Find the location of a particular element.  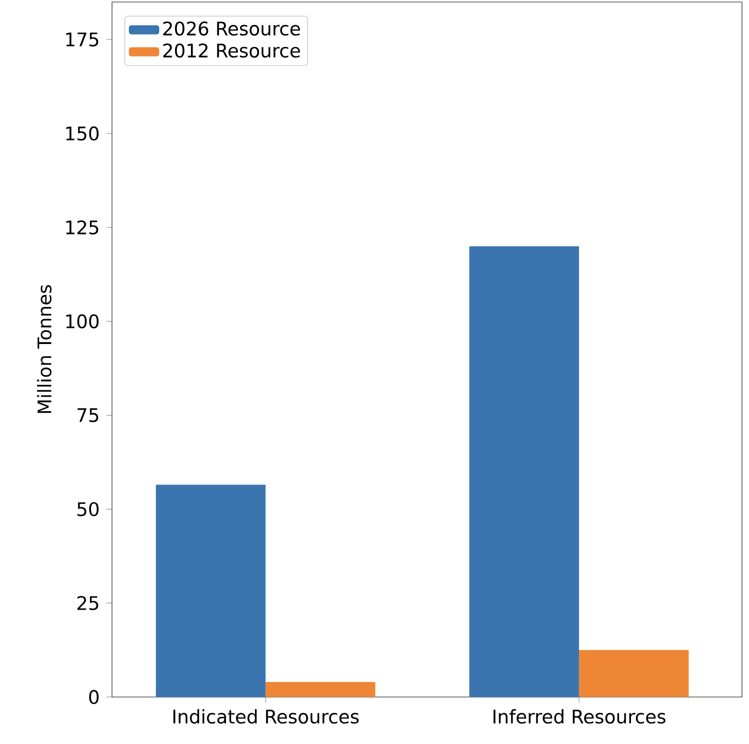

y-tick-label: 25 is located at coordinates (87, 603).